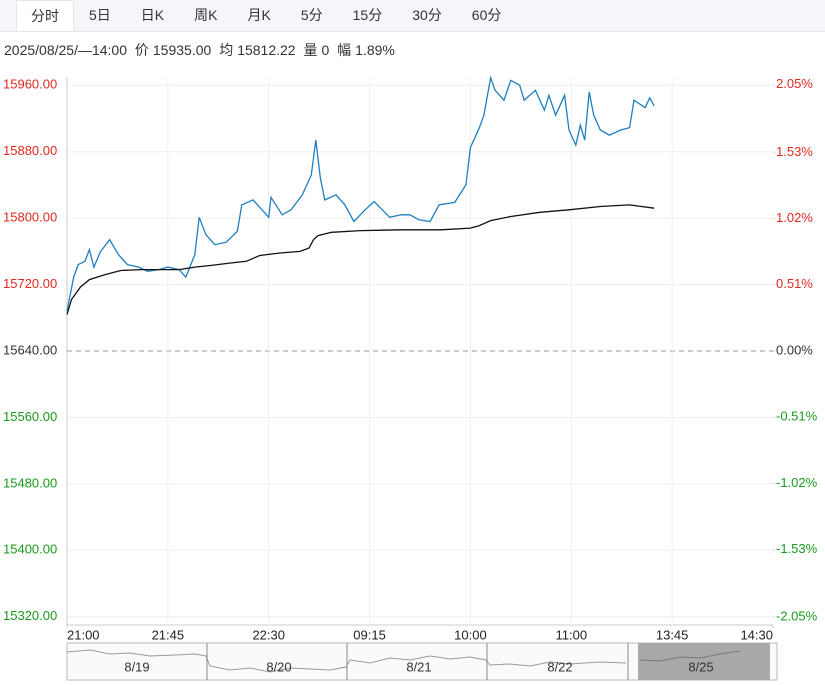 This screenshot has width=825, height=685. Describe the element at coordinates (45, 15) in the screenshot. I see `tab: 分时` at that location.